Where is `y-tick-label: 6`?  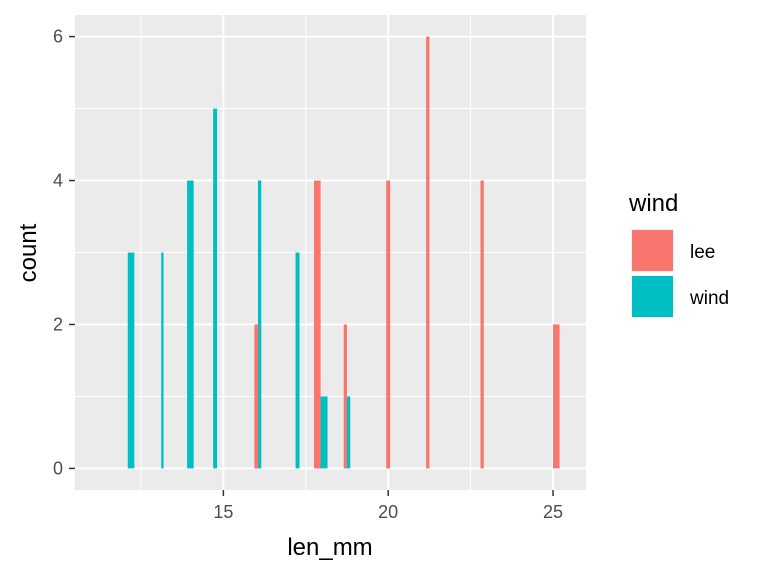
y-tick-label: 6 is located at coordinates (58, 37).